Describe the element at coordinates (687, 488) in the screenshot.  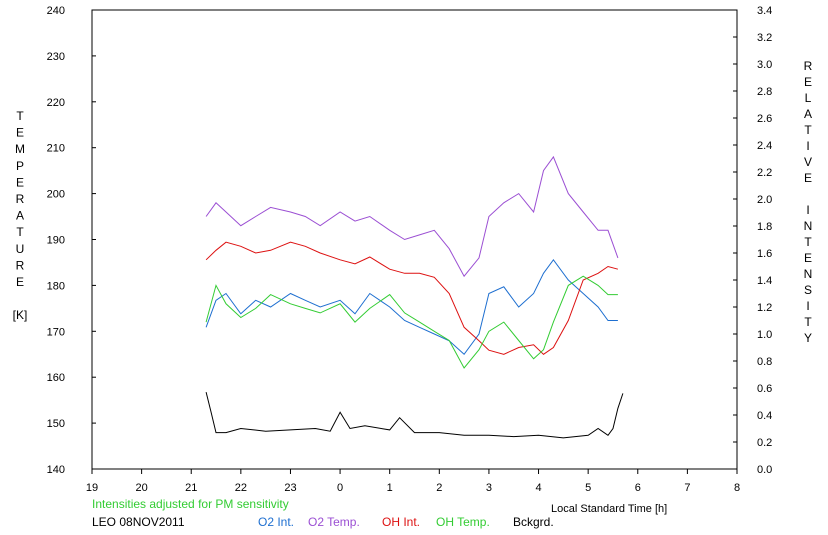
I see `x-tick-label: 7` at that location.